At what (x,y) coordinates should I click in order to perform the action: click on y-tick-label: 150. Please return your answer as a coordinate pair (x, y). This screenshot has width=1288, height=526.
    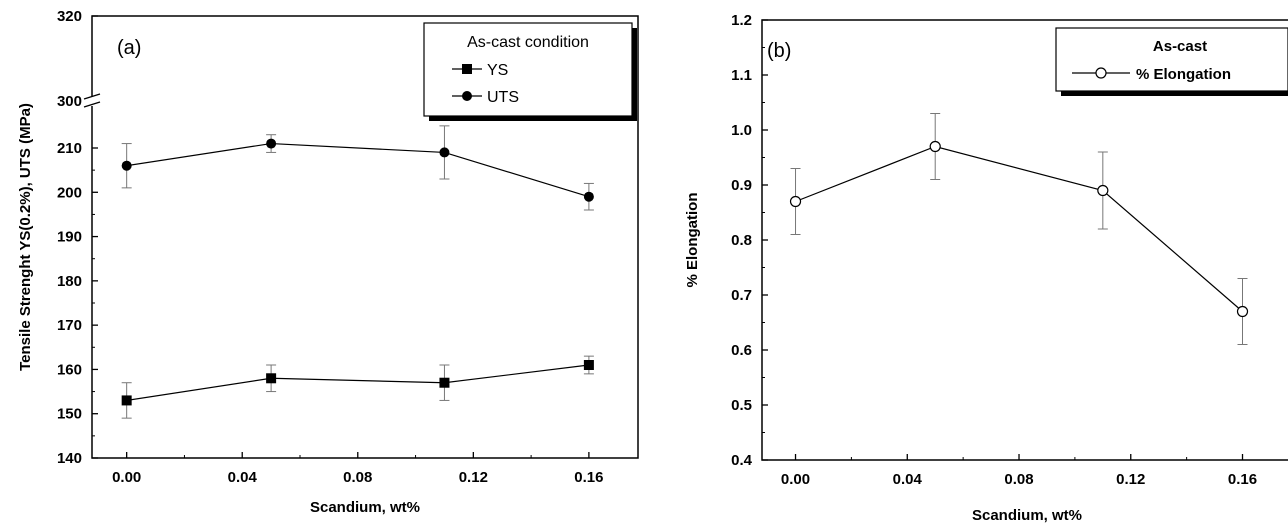
    Looking at the image, I should click on (69, 414).